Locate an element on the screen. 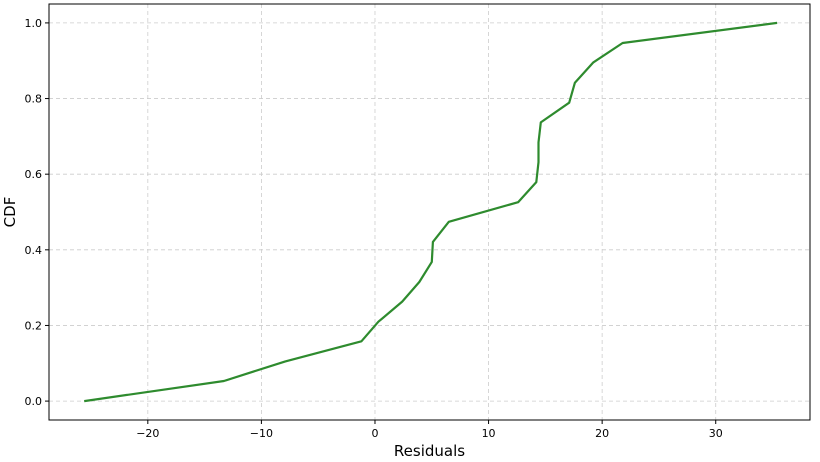  y-tick-label: 1.0 is located at coordinates (34, 23).